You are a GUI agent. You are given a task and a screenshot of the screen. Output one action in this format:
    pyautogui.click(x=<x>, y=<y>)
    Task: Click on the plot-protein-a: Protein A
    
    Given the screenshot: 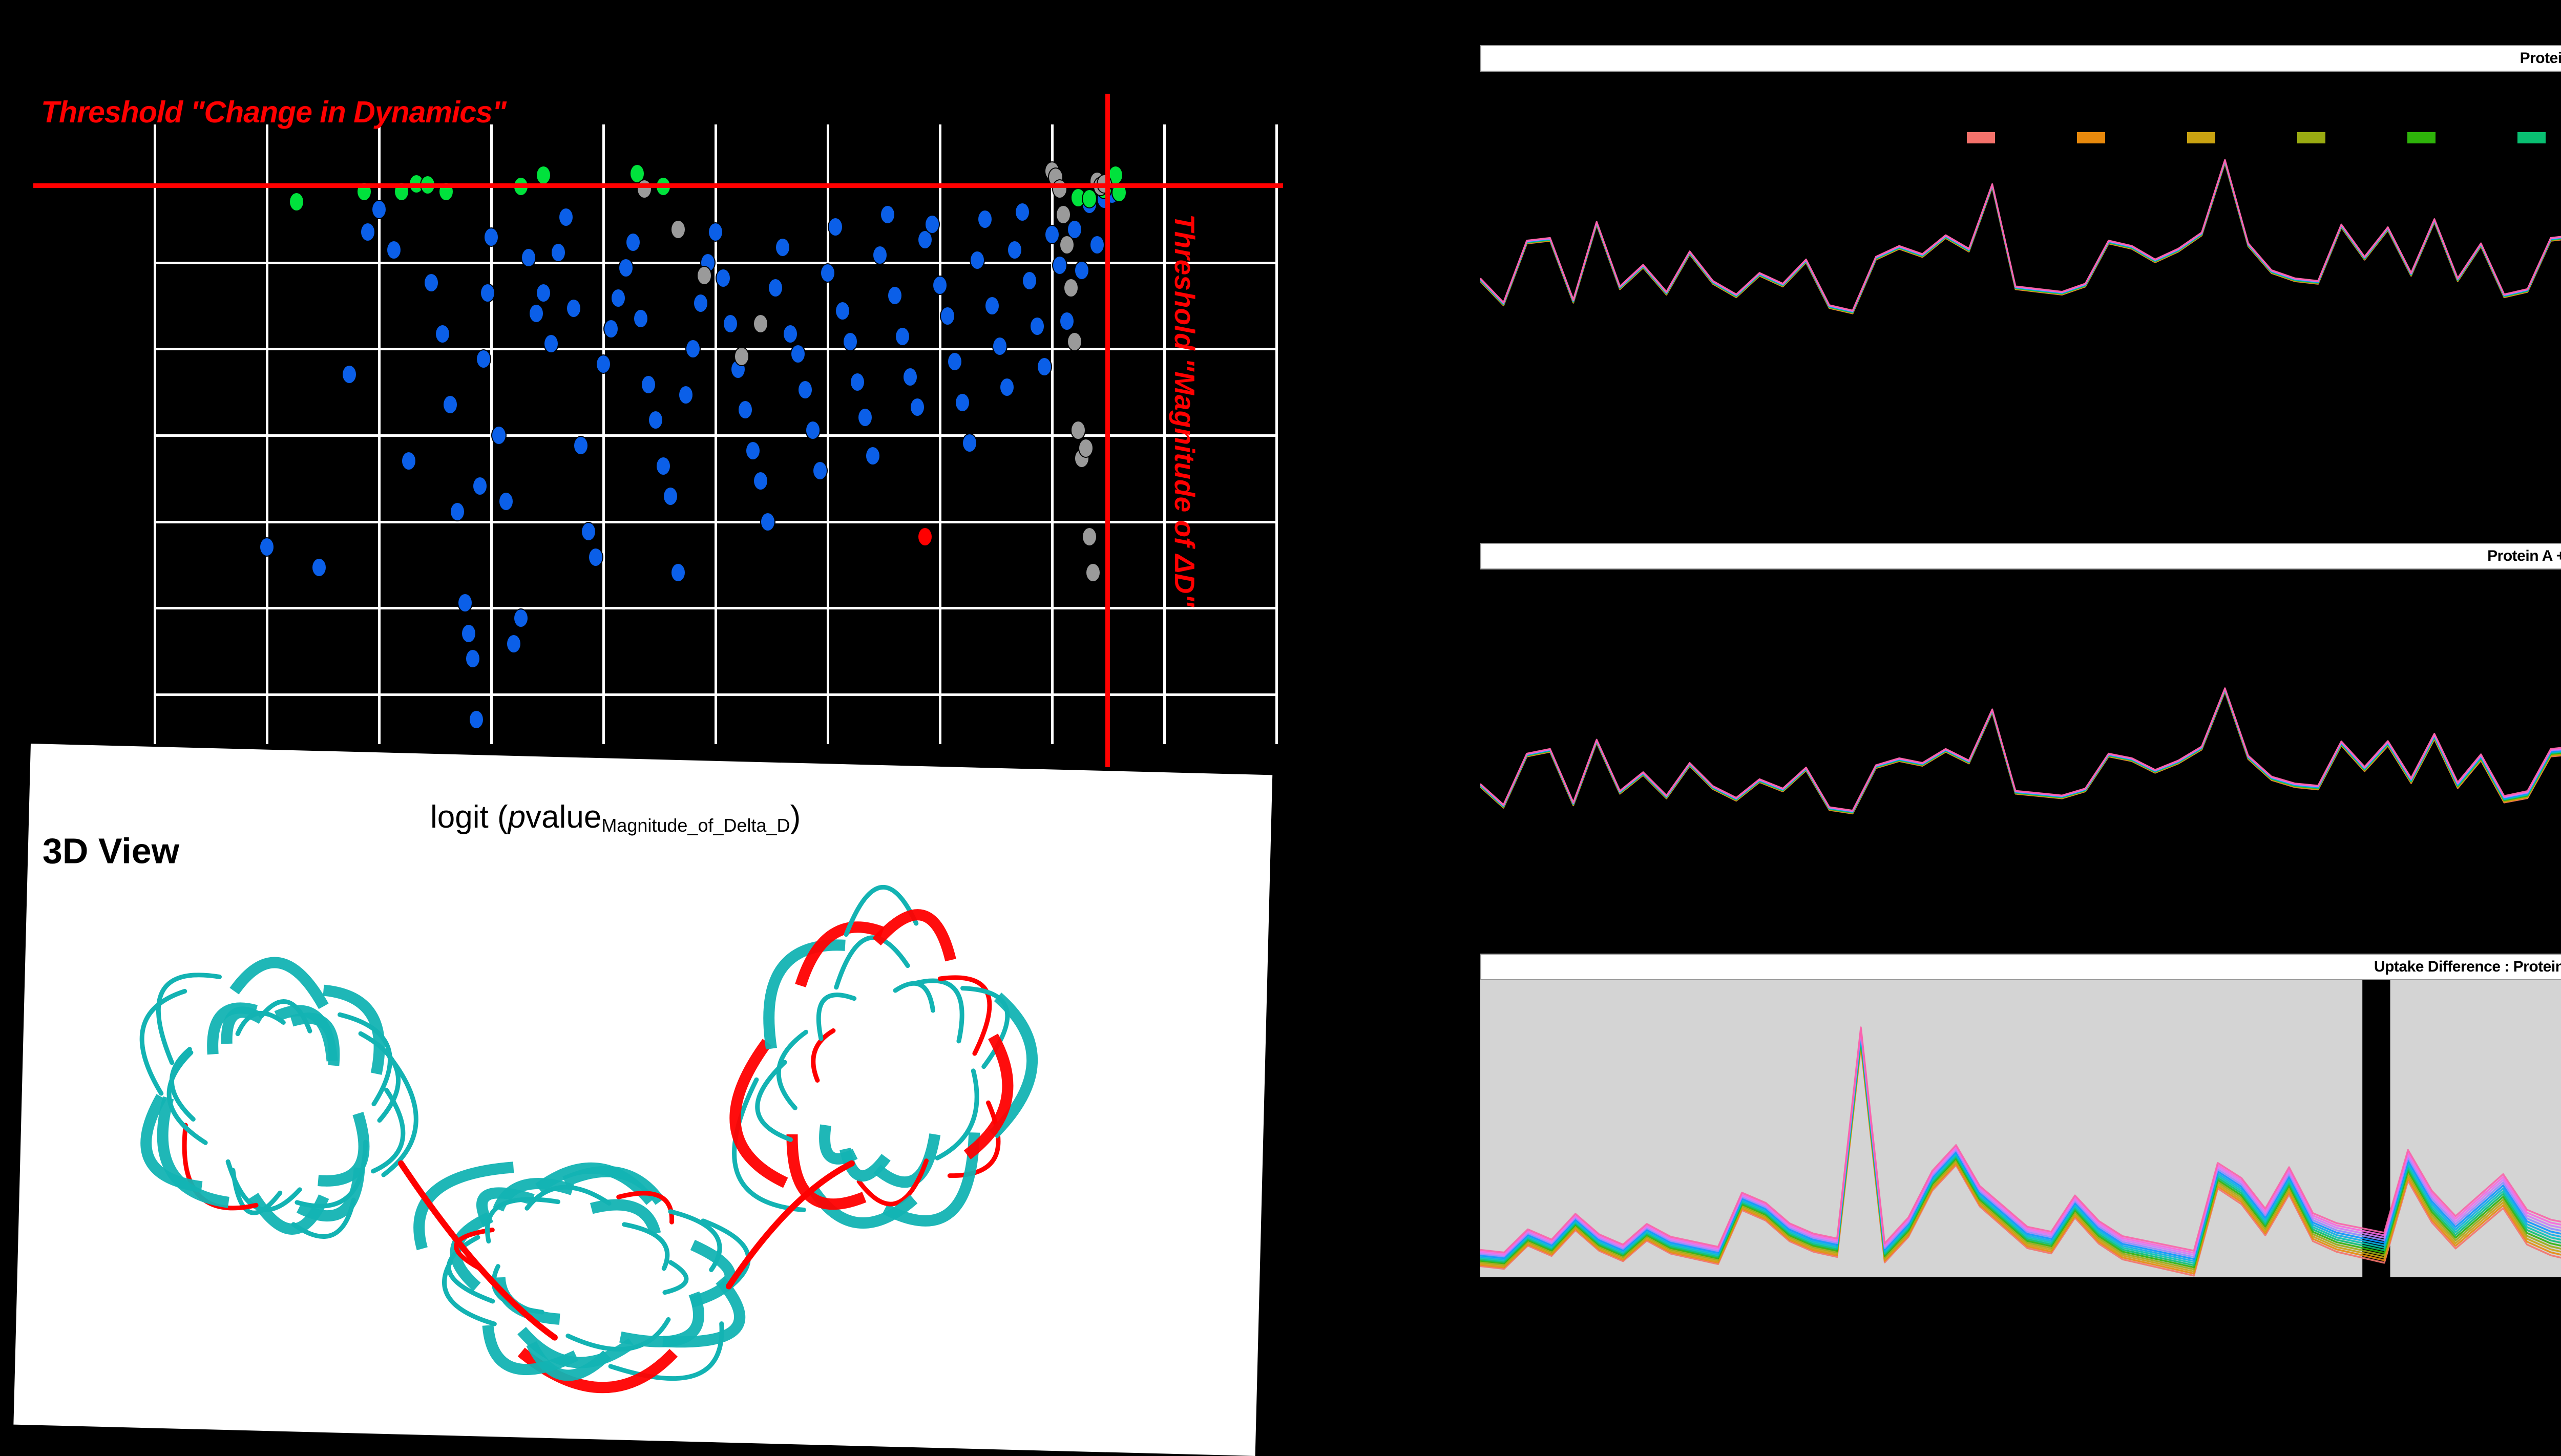 What is the action you would take?
    pyautogui.click(x=2018, y=188)
    